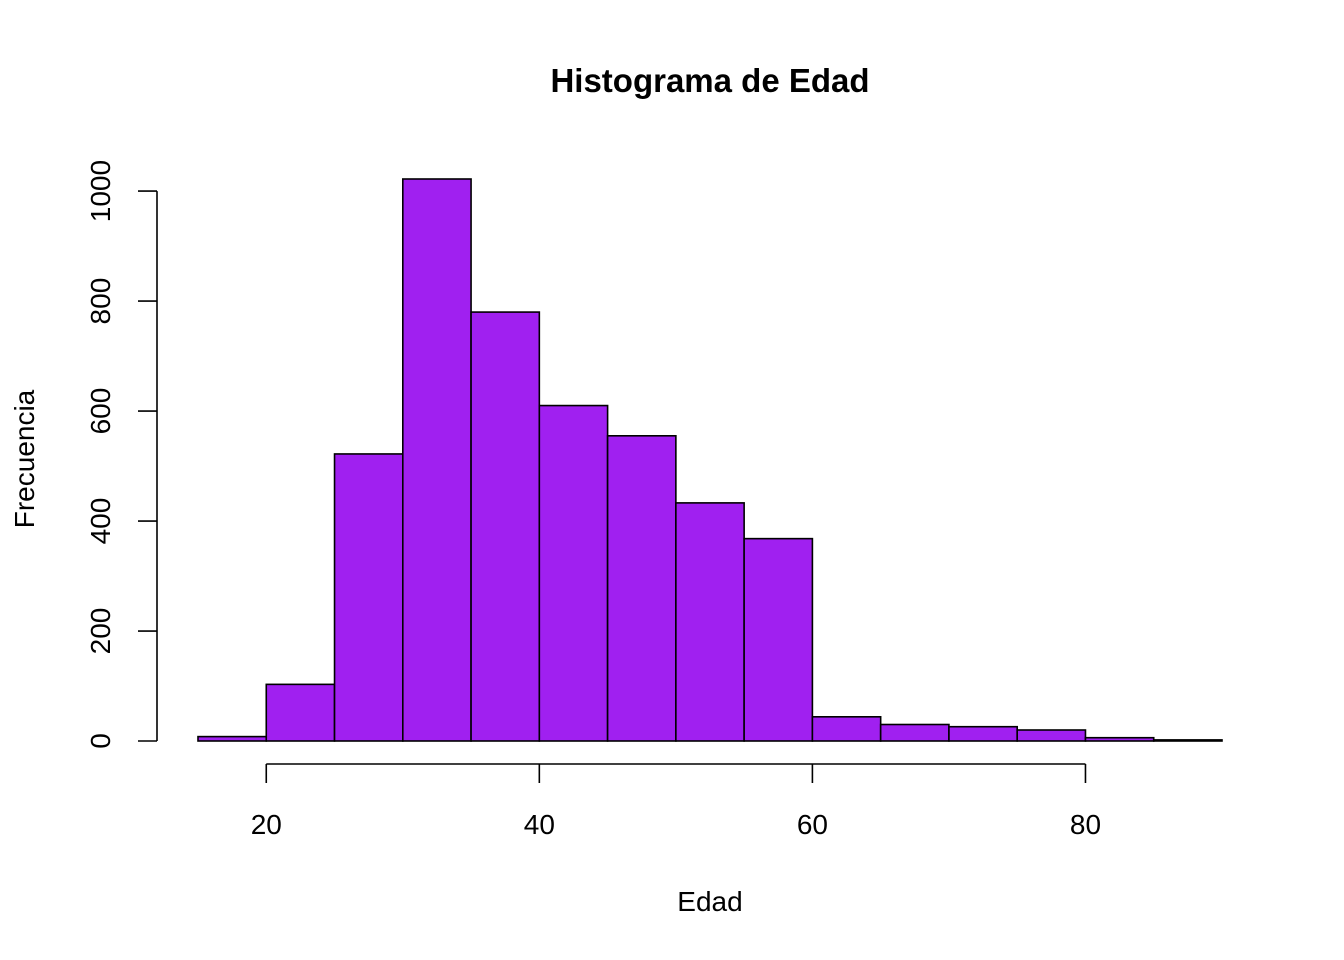 Image resolution: width=1344 pixels, height=960 pixels. What do you see at coordinates (709, 80) in the screenshot?
I see `chart-title: Histograma de Edad` at bounding box center [709, 80].